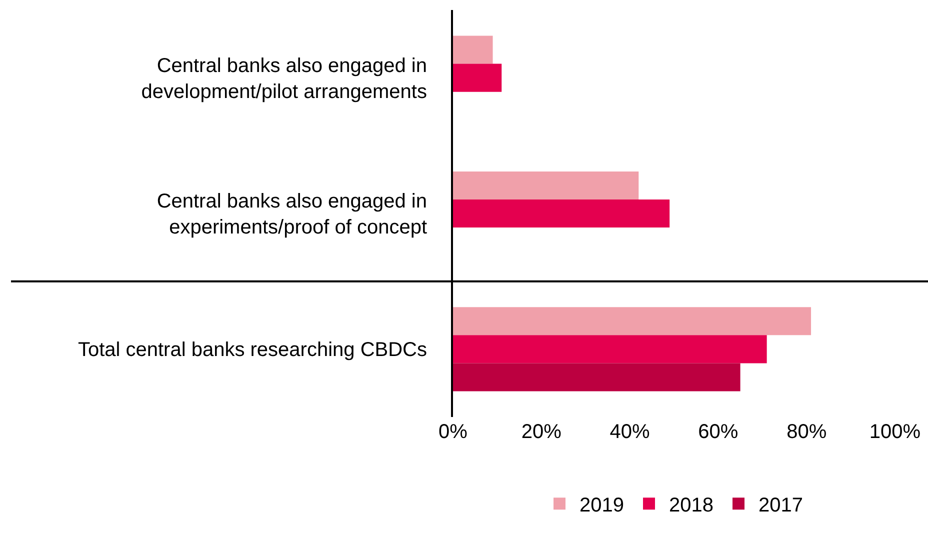  What do you see at coordinates (691, 505) in the screenshot?
I see `legend-label: 2018` at bounding box center [691, 505].